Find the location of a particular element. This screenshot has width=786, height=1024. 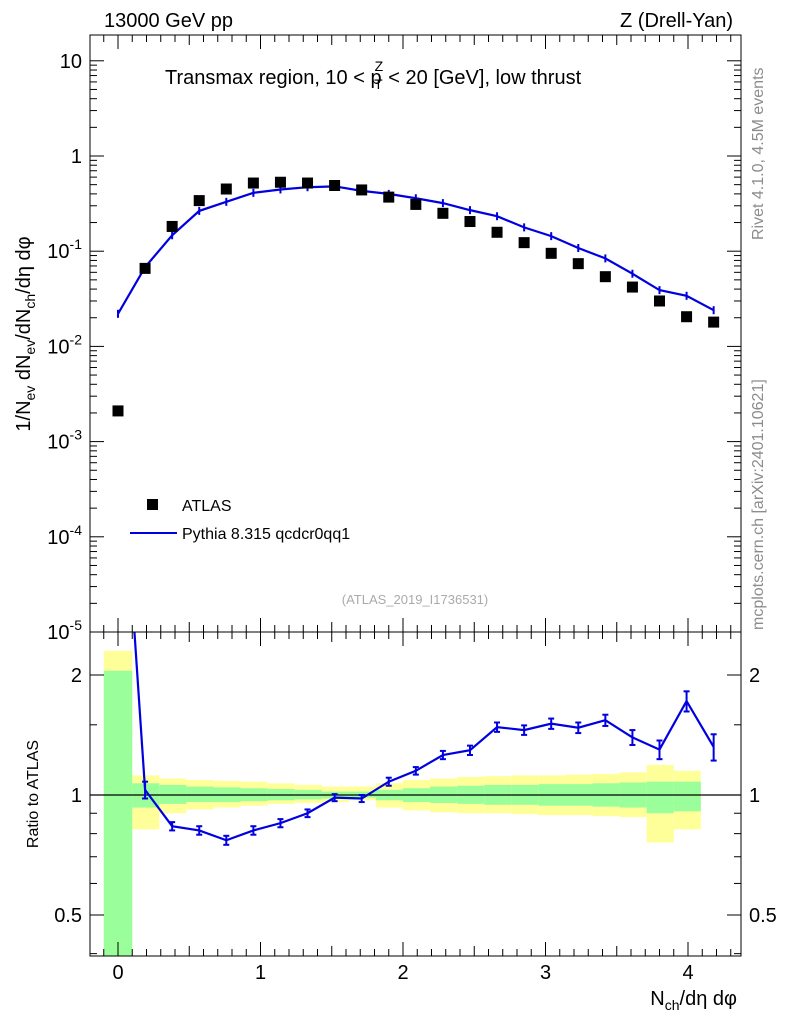

legend-atlas-marker is located at coordinates (152, 504).